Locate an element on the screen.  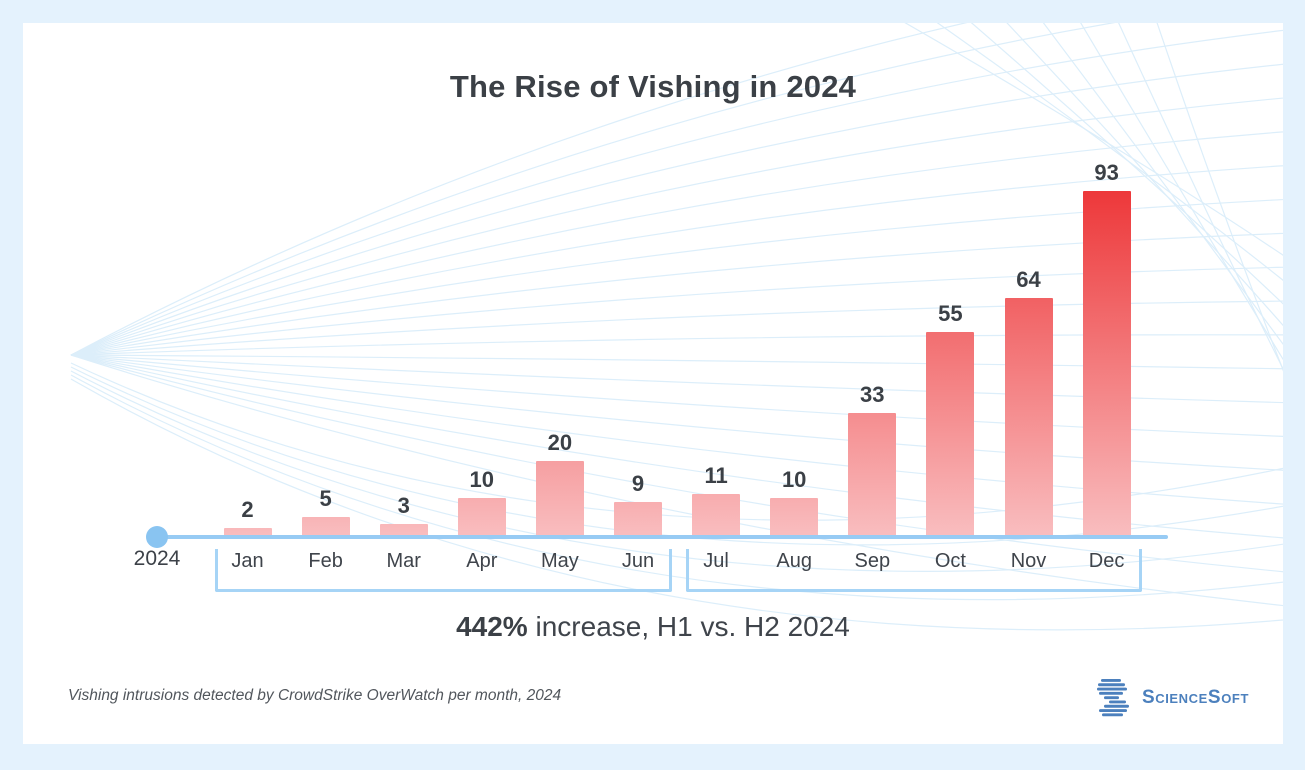
bar-value-feb: 5 is located at coordinates (325, 498).